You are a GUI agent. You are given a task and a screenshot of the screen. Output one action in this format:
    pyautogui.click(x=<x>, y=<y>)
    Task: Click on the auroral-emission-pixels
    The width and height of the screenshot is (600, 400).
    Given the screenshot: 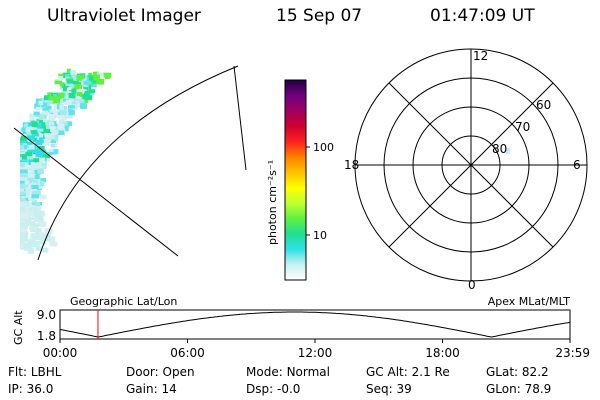 What is the action you would take?
    pyautogui.click(x=66, y=161)
    